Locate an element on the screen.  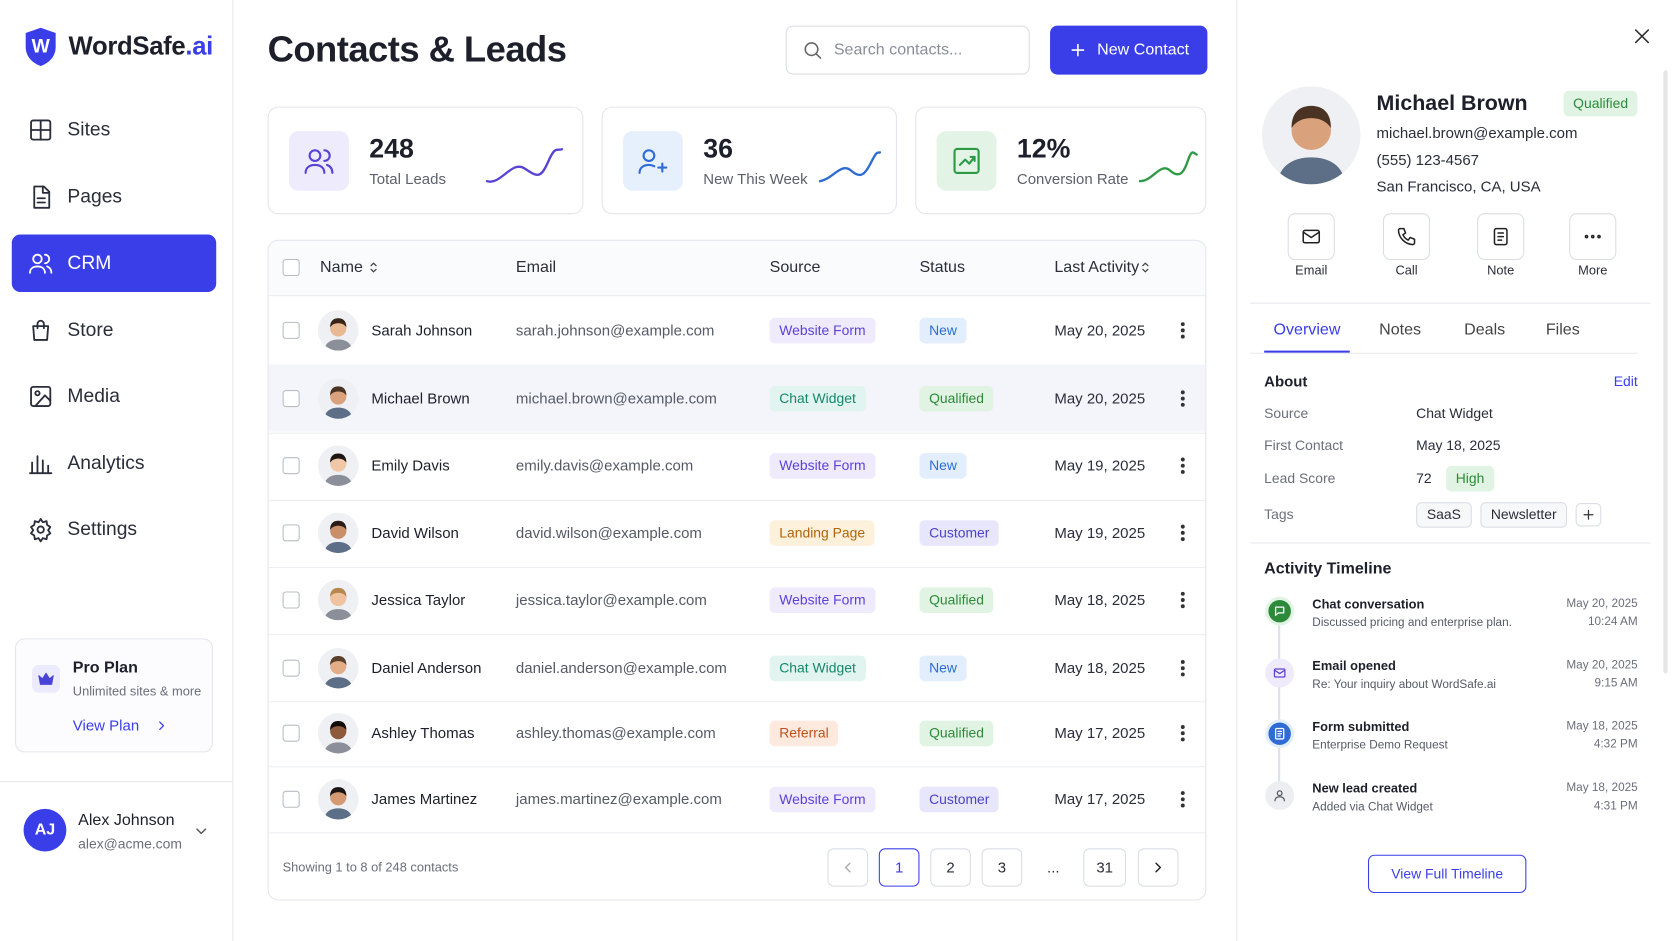
action-icon is located at coordinates (1500, 236).